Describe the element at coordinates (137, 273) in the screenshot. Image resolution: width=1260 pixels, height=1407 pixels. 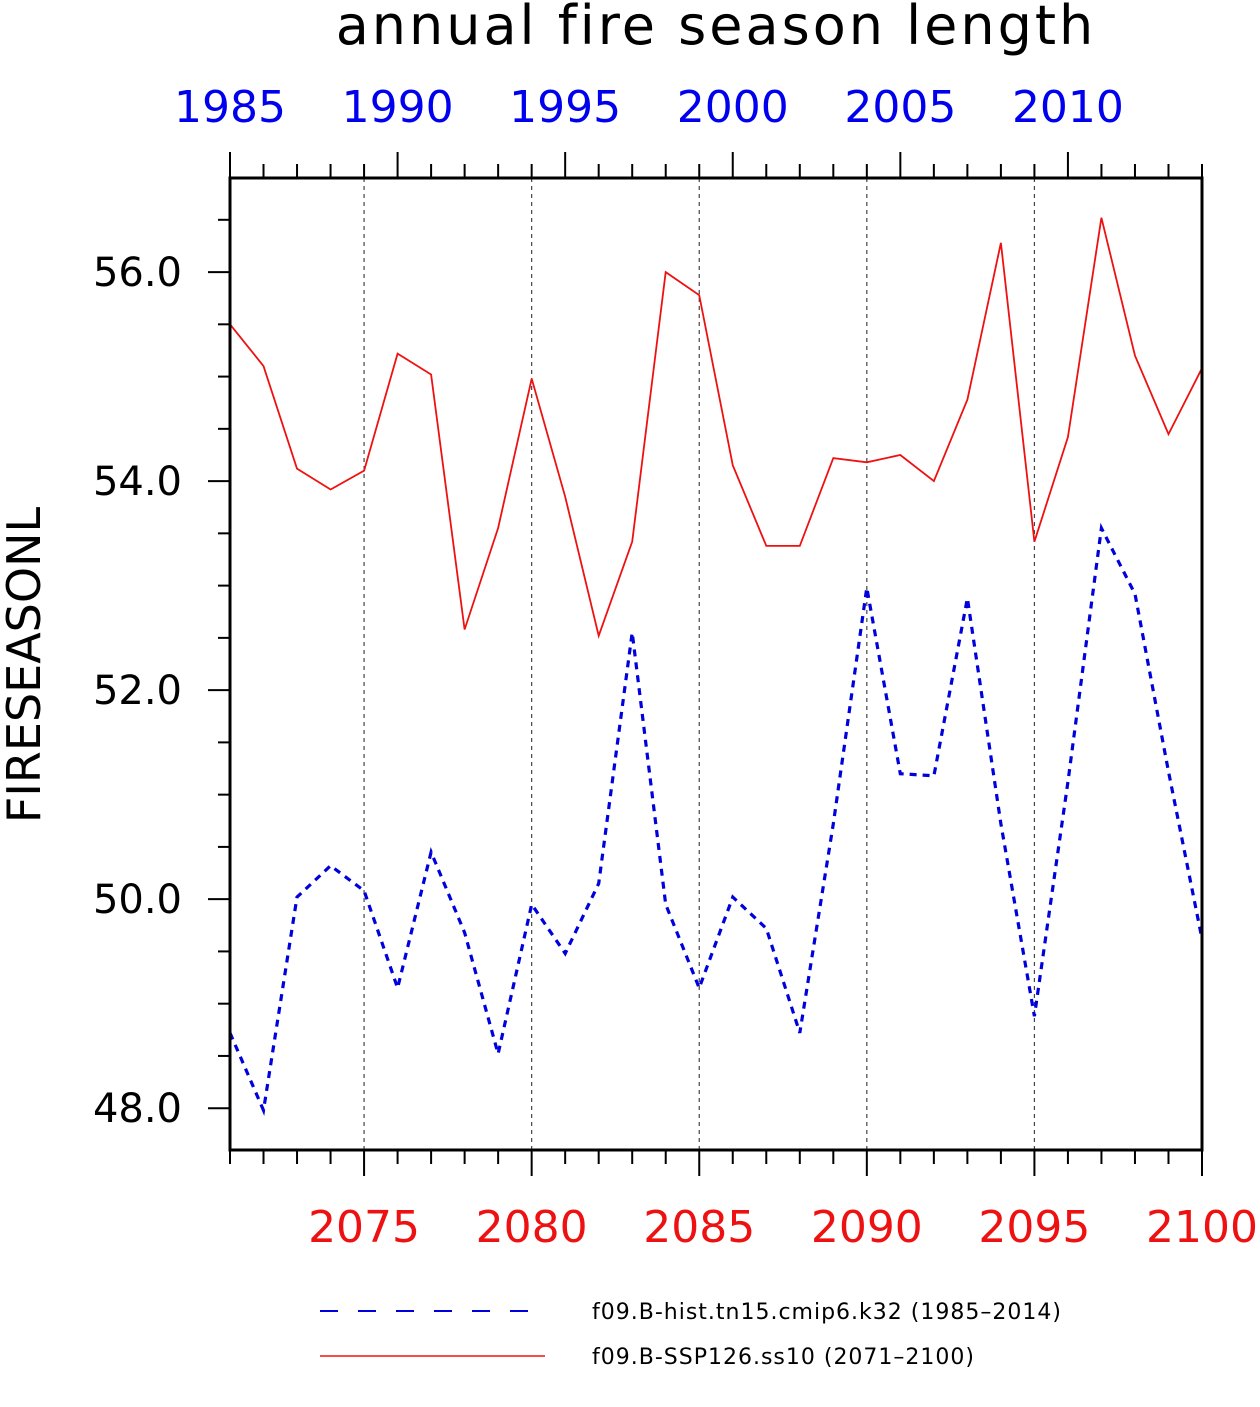
I see `y-tick-label-56.0: 56.0` at that location.